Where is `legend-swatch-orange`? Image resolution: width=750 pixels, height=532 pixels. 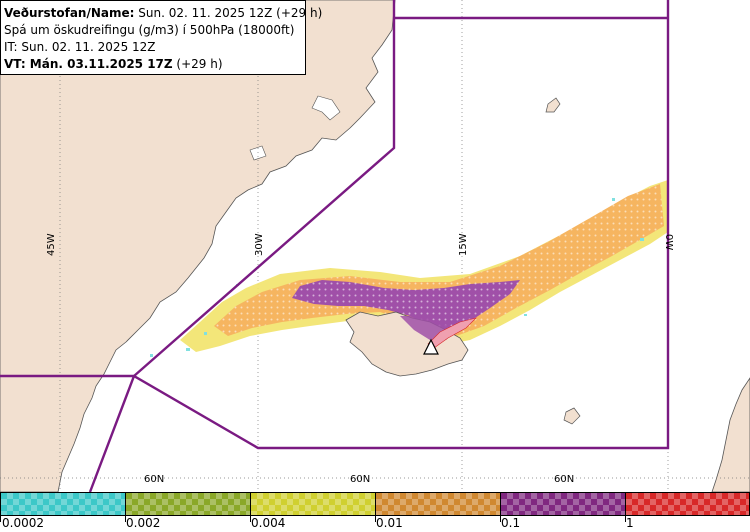
legend-swatch-orange is located at coordinates (438, 504).